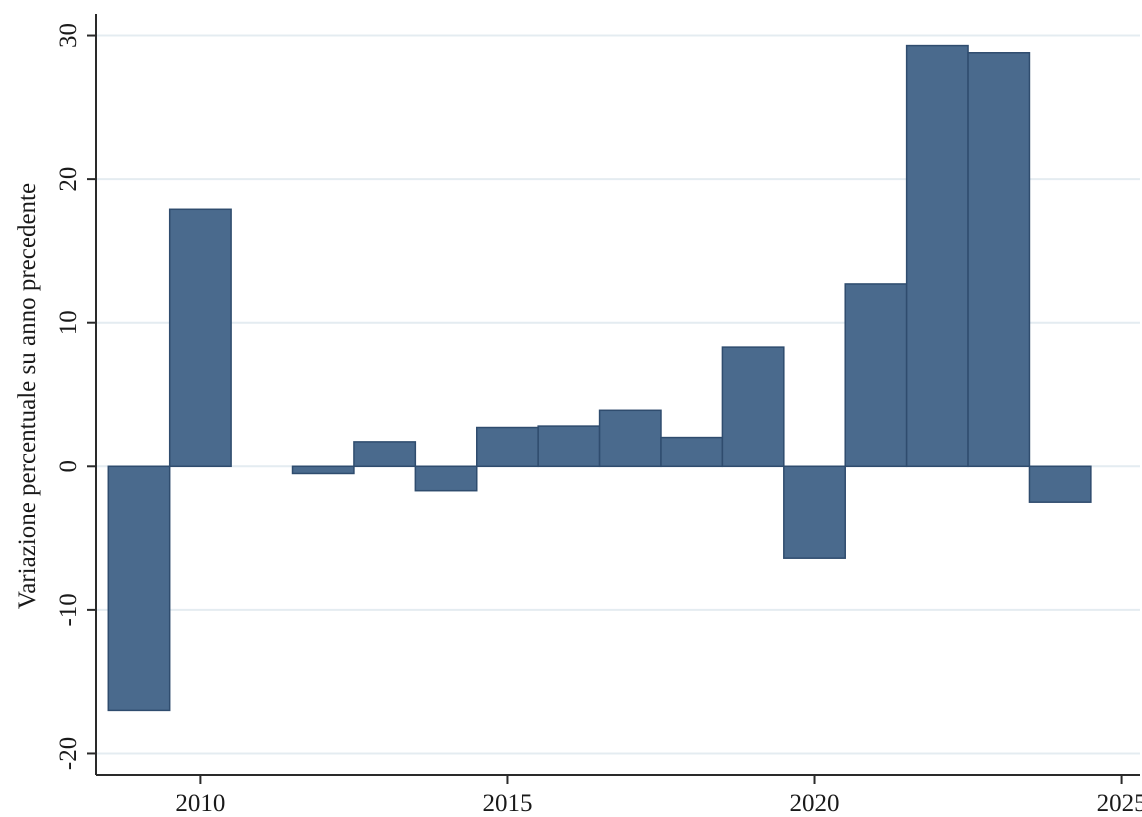 This screenshot has width=1142, height=817. I want to click on bar-2009, so click(139, 588).